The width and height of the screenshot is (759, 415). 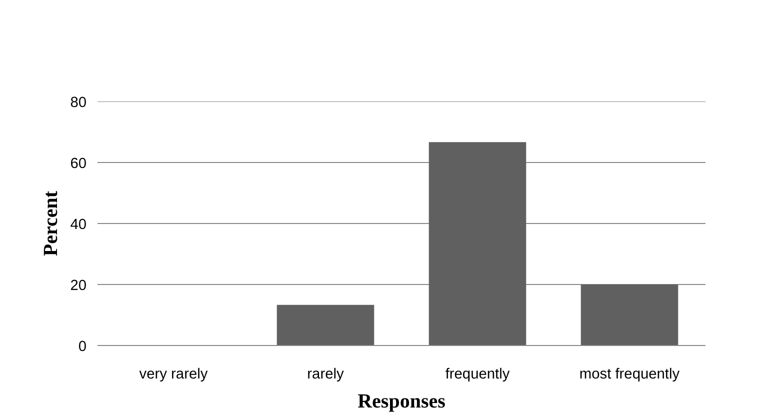 I want to click on x-tick-label: frequently, so click(x=477, y=374).